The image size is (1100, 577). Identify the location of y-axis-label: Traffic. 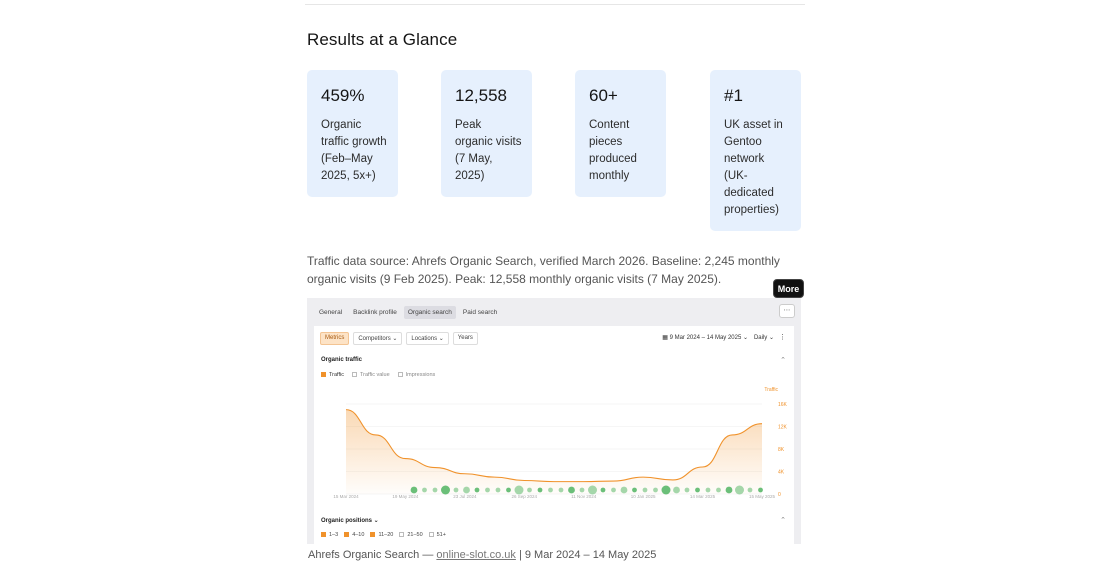
(771, 390).